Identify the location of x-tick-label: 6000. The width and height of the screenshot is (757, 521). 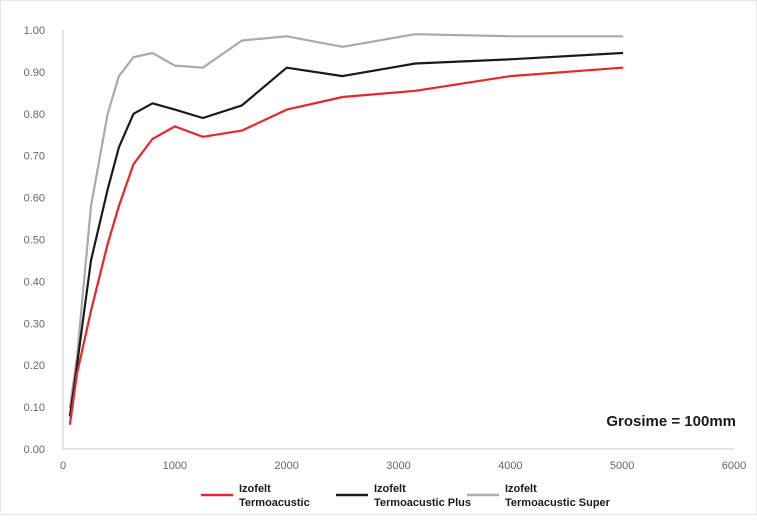
(734, 466).